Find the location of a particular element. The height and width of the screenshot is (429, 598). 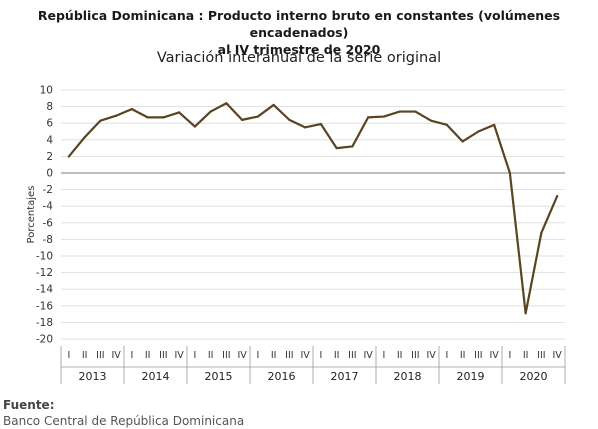

y-tick-label: 8 is located at coordinates (49, 107).